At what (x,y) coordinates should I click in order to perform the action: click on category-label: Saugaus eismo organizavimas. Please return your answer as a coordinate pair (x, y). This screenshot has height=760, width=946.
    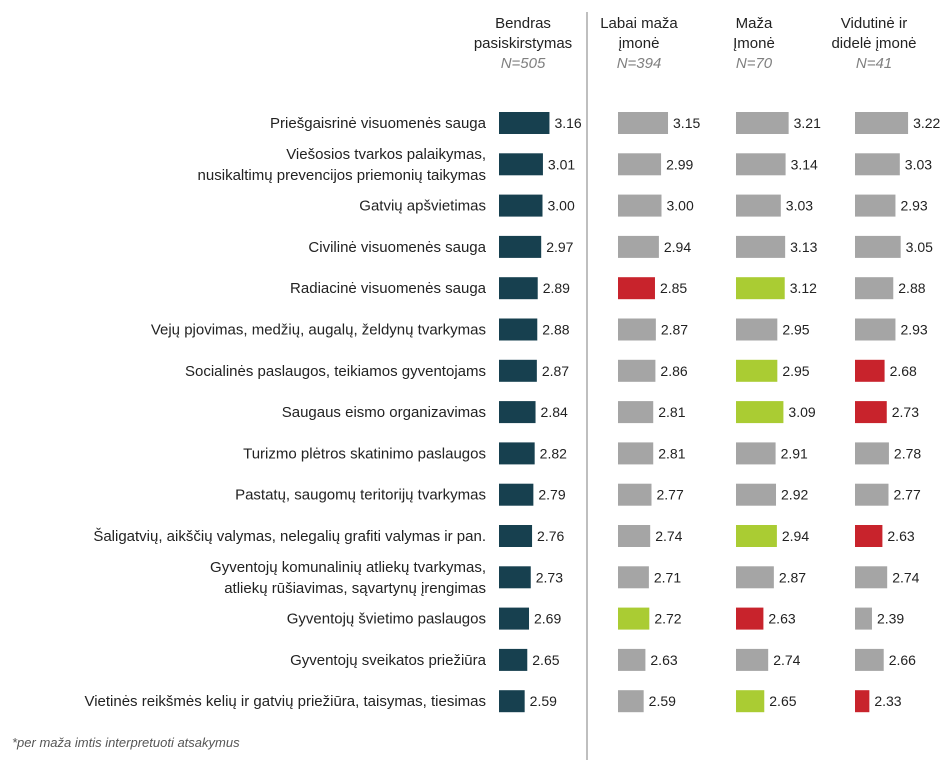
    Looking at the image, I should click on (384, 412).